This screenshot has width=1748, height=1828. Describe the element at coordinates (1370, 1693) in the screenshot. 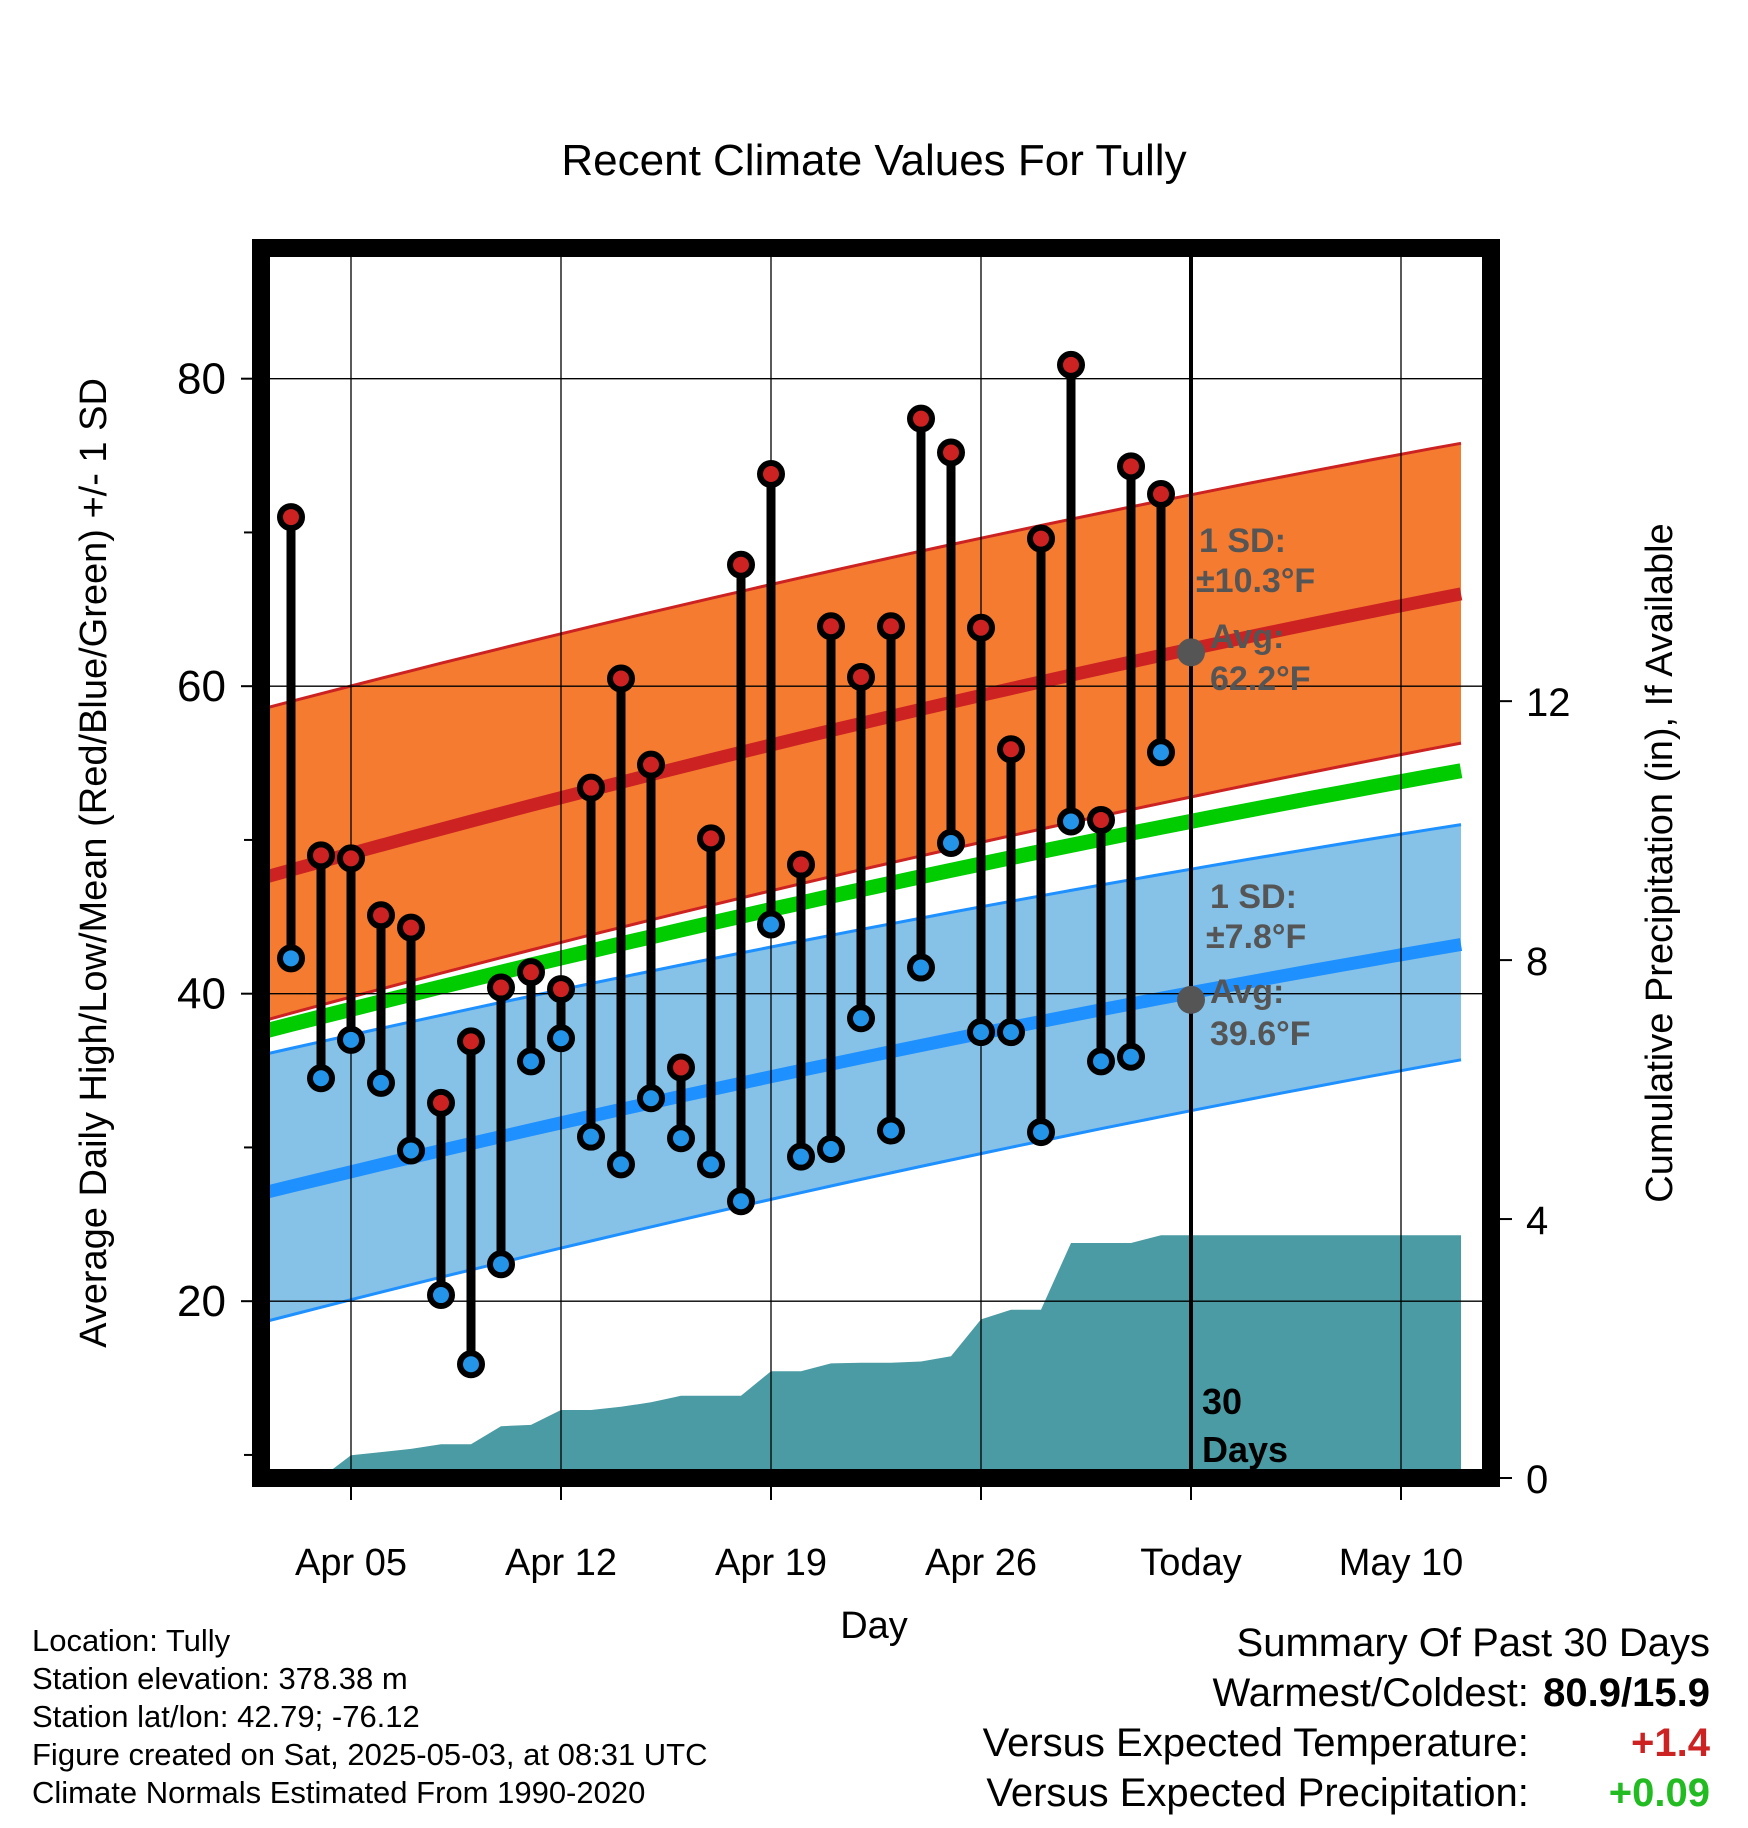

I see `summary-warm-cold-label: Warmest/Coldest:` at that location.